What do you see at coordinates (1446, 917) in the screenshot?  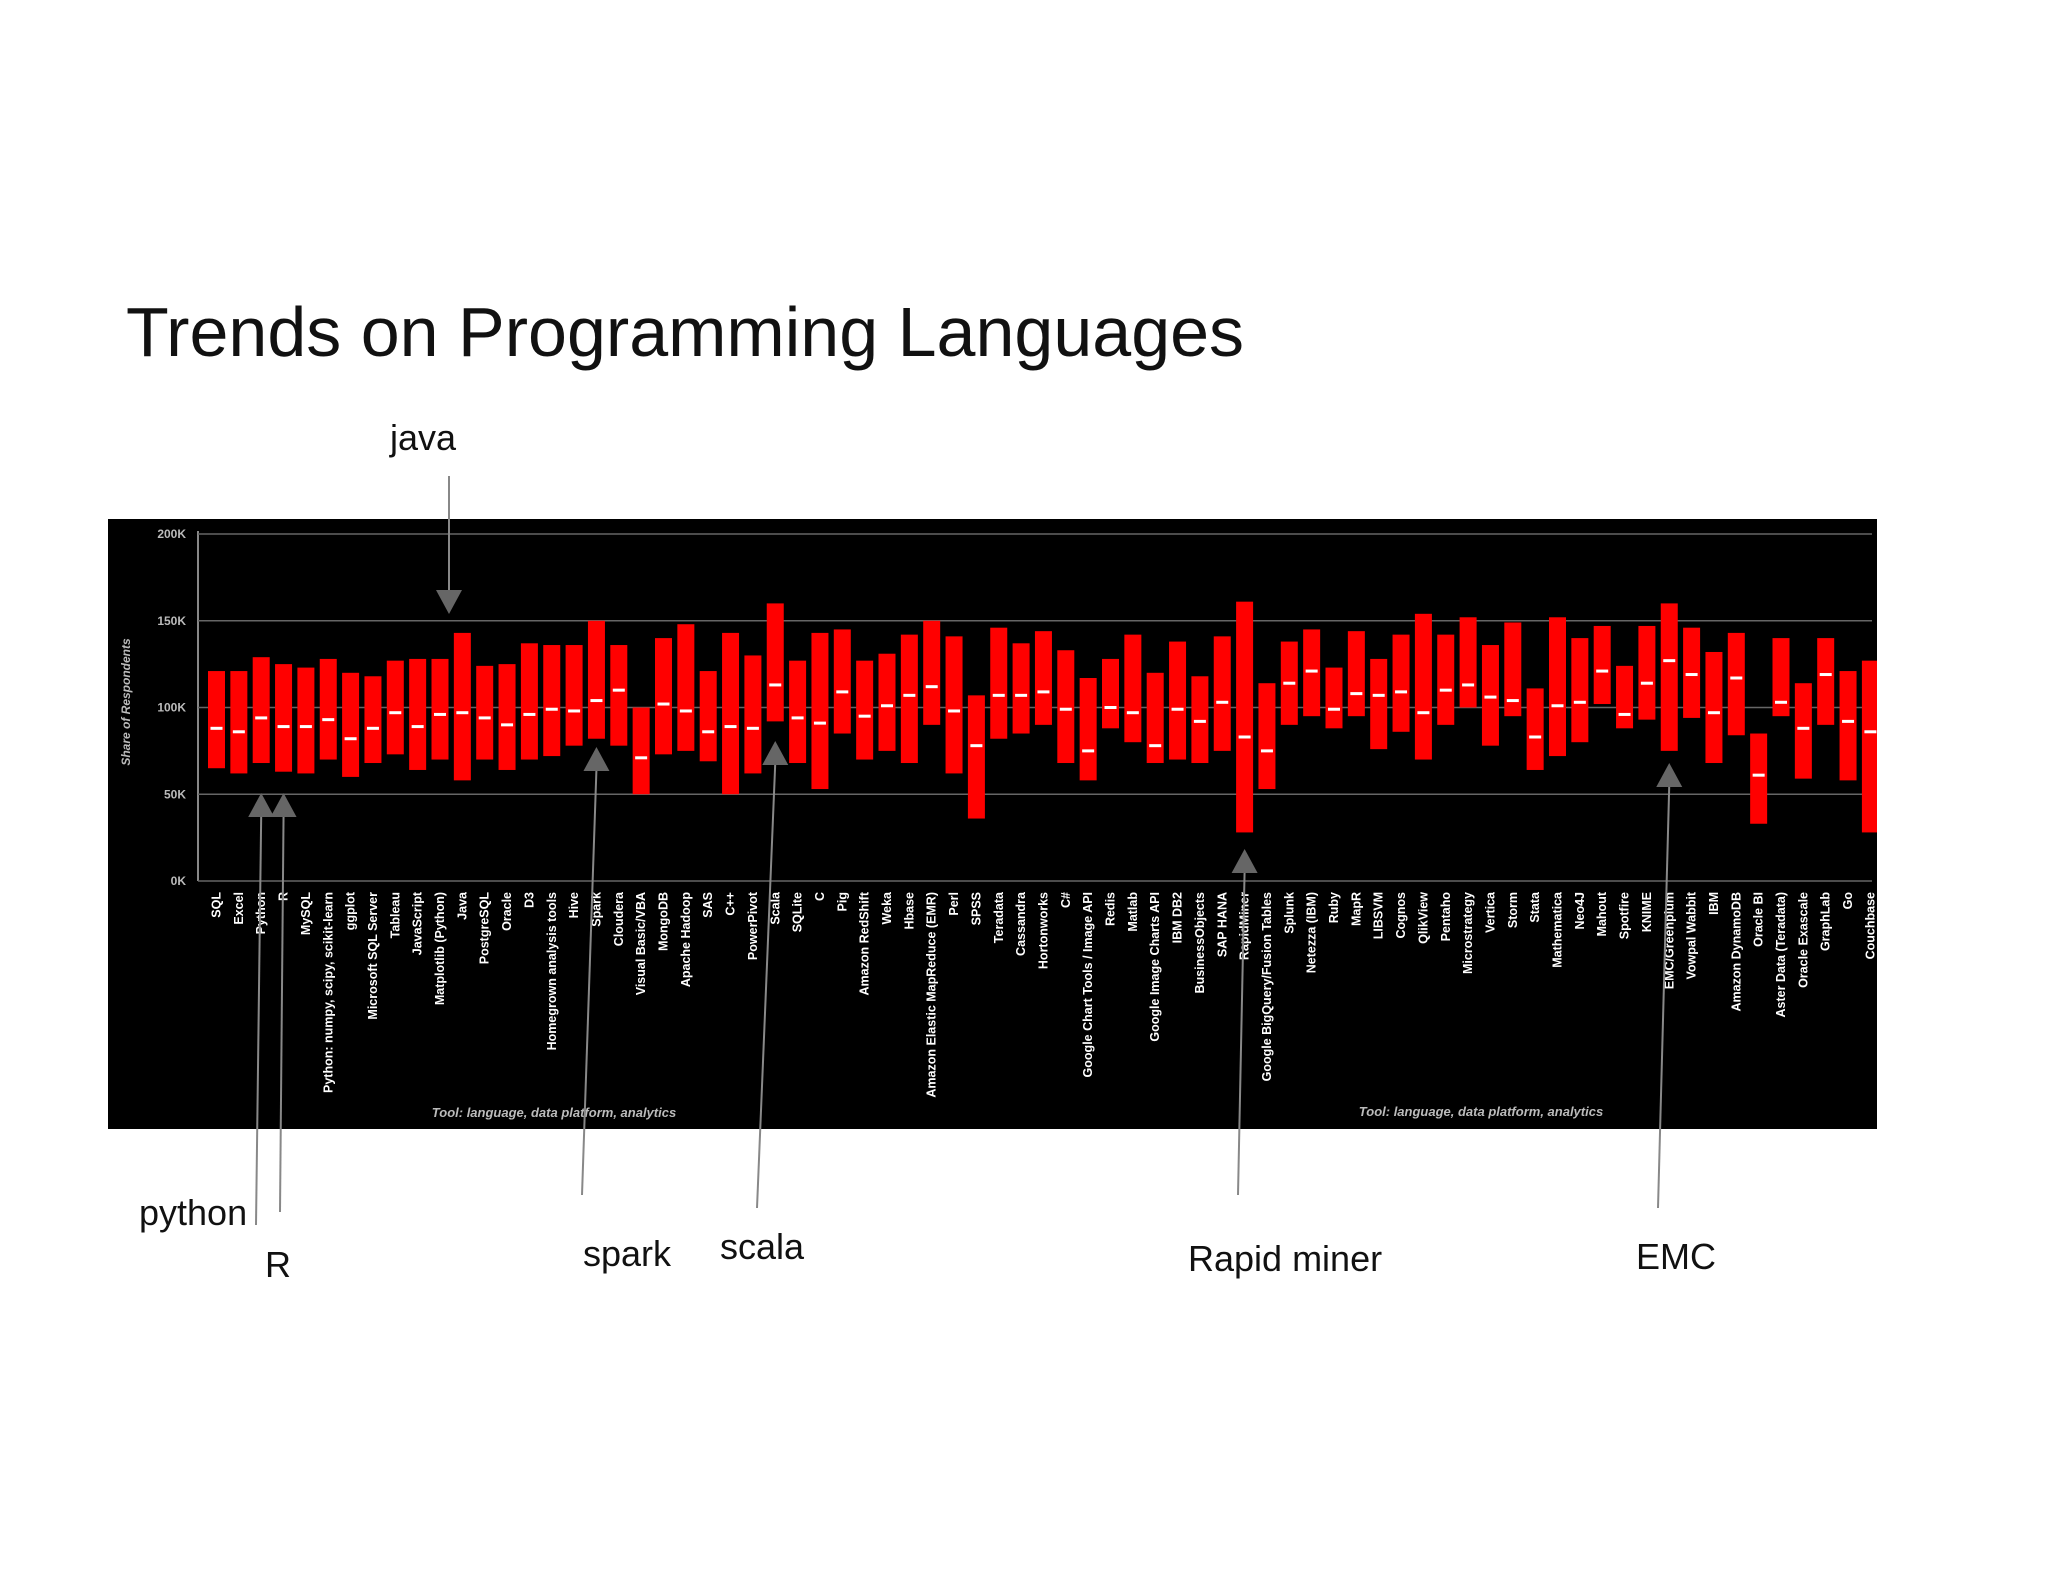 I see `category-label: Pentaho` at bounding box center [1446, 917].